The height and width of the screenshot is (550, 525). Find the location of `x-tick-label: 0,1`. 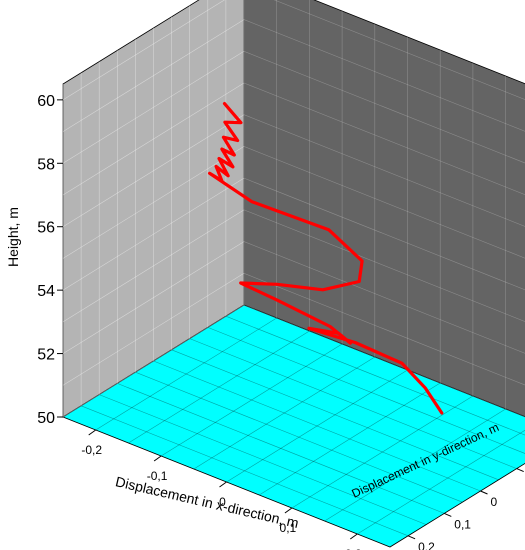

x-tick-label: 0,1 is located at coordinates (288, 528).